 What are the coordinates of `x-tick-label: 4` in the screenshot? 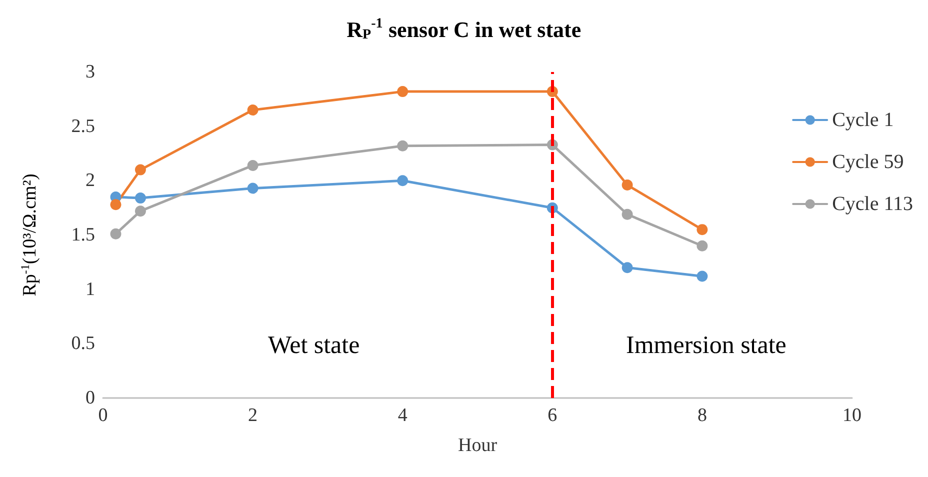 It's located at (403, 415).